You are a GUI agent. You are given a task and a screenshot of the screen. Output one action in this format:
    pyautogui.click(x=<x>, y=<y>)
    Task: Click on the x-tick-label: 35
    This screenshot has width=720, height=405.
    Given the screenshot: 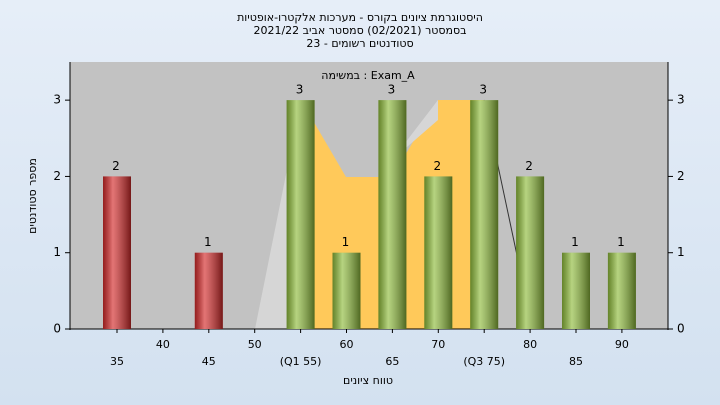 What is the action you would take?
    pyautogui.click(x=117, y=361)
    